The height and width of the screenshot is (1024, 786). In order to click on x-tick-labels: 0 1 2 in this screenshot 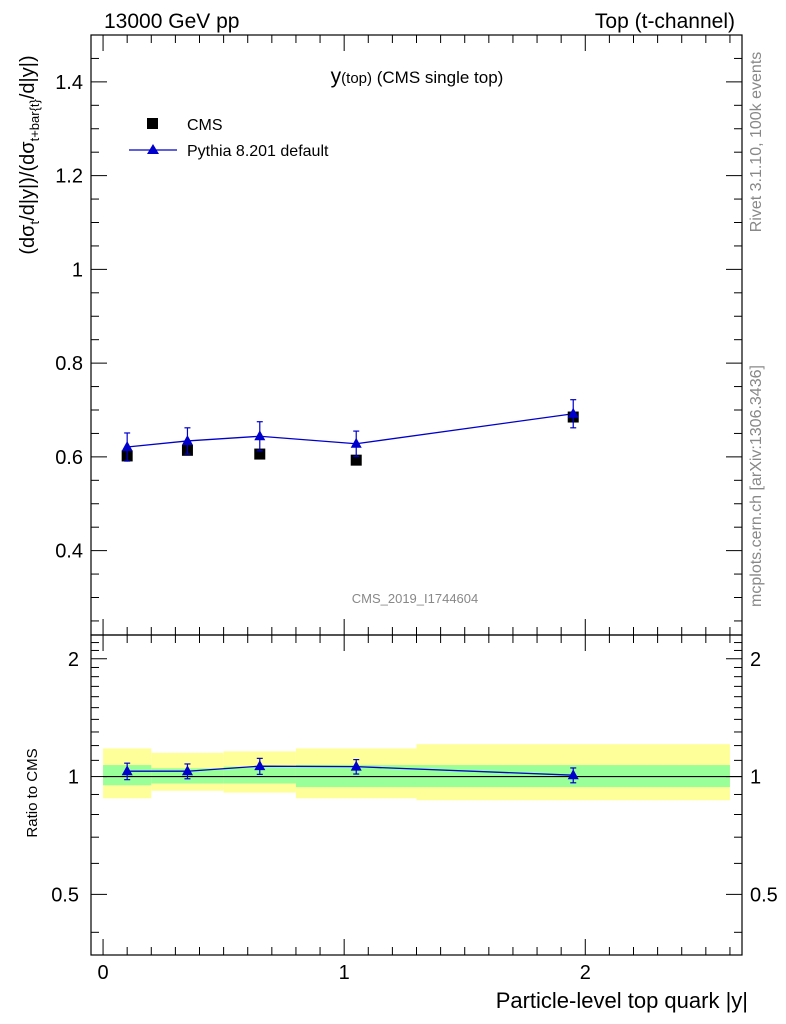, I will do `click(343, 973)`.